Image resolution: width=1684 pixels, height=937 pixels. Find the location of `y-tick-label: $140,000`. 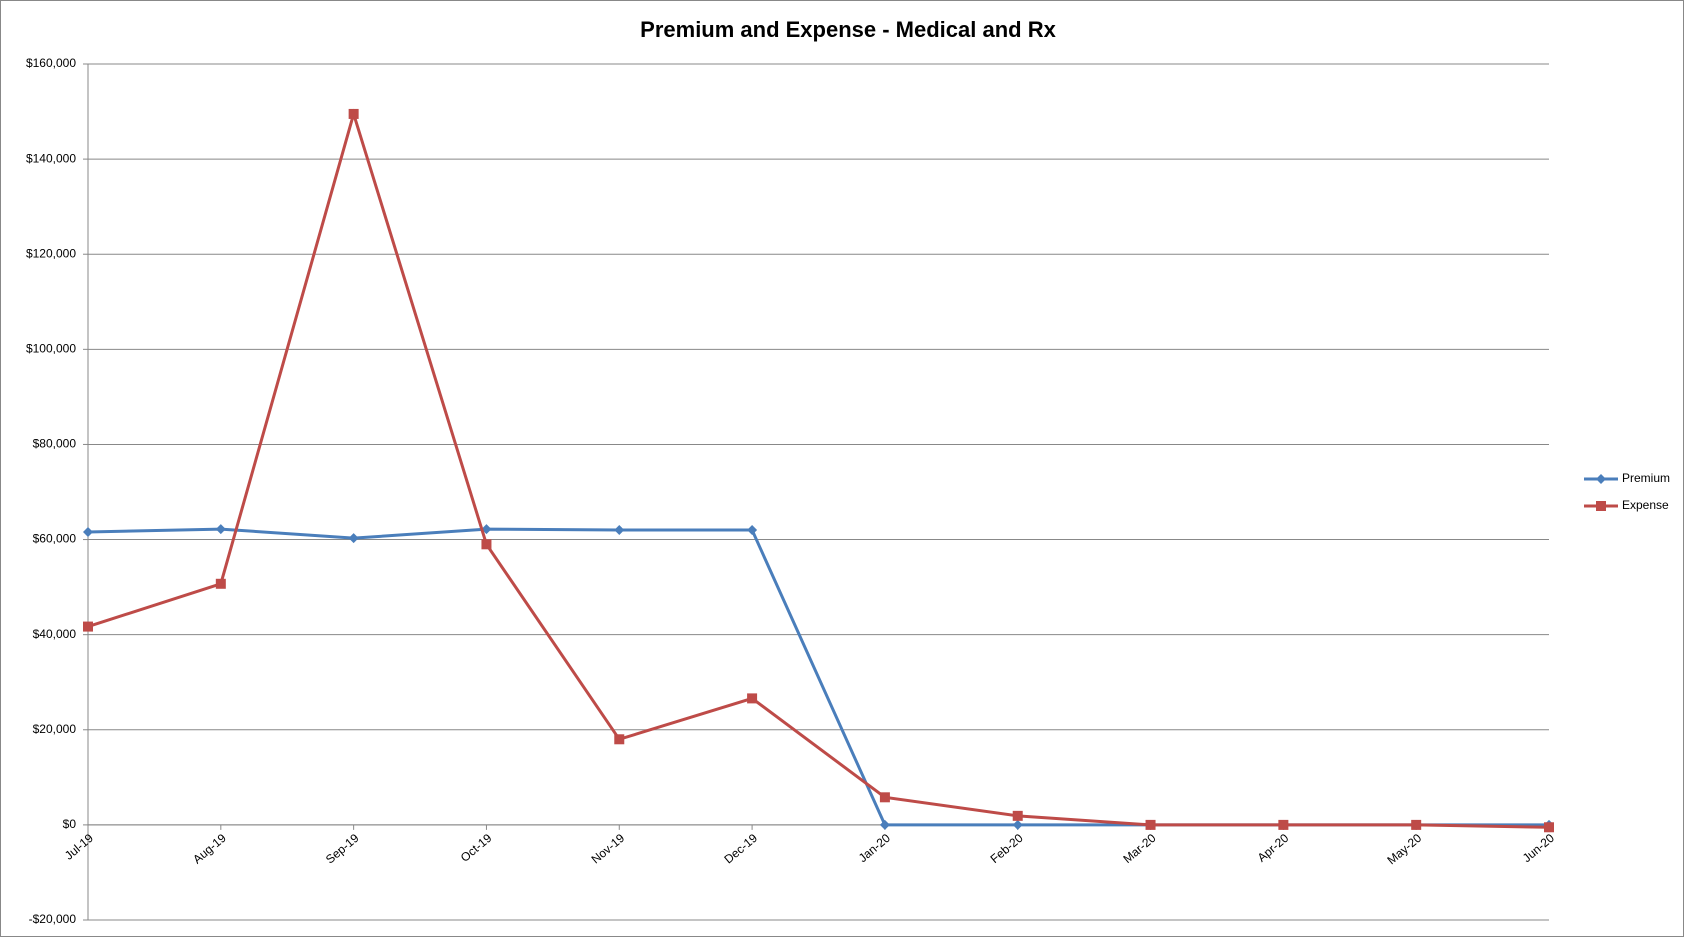

y-tick-label: $140,000 is located at coordinates (51, 158).